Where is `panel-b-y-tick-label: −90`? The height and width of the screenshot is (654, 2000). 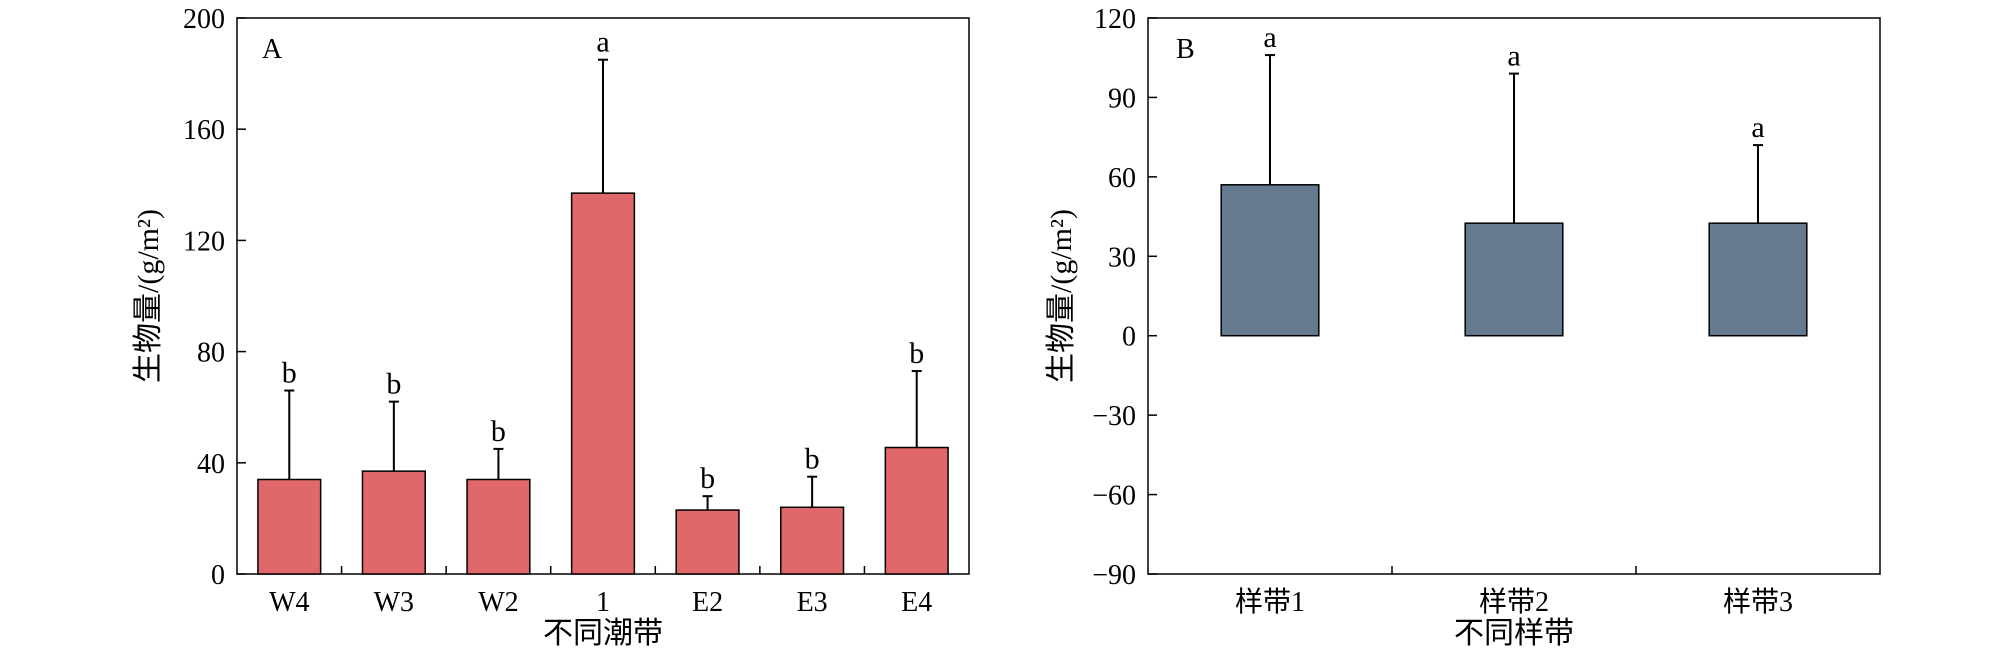 panel-b-y-tick-label: −90 is located at coordinates (1114, 575).